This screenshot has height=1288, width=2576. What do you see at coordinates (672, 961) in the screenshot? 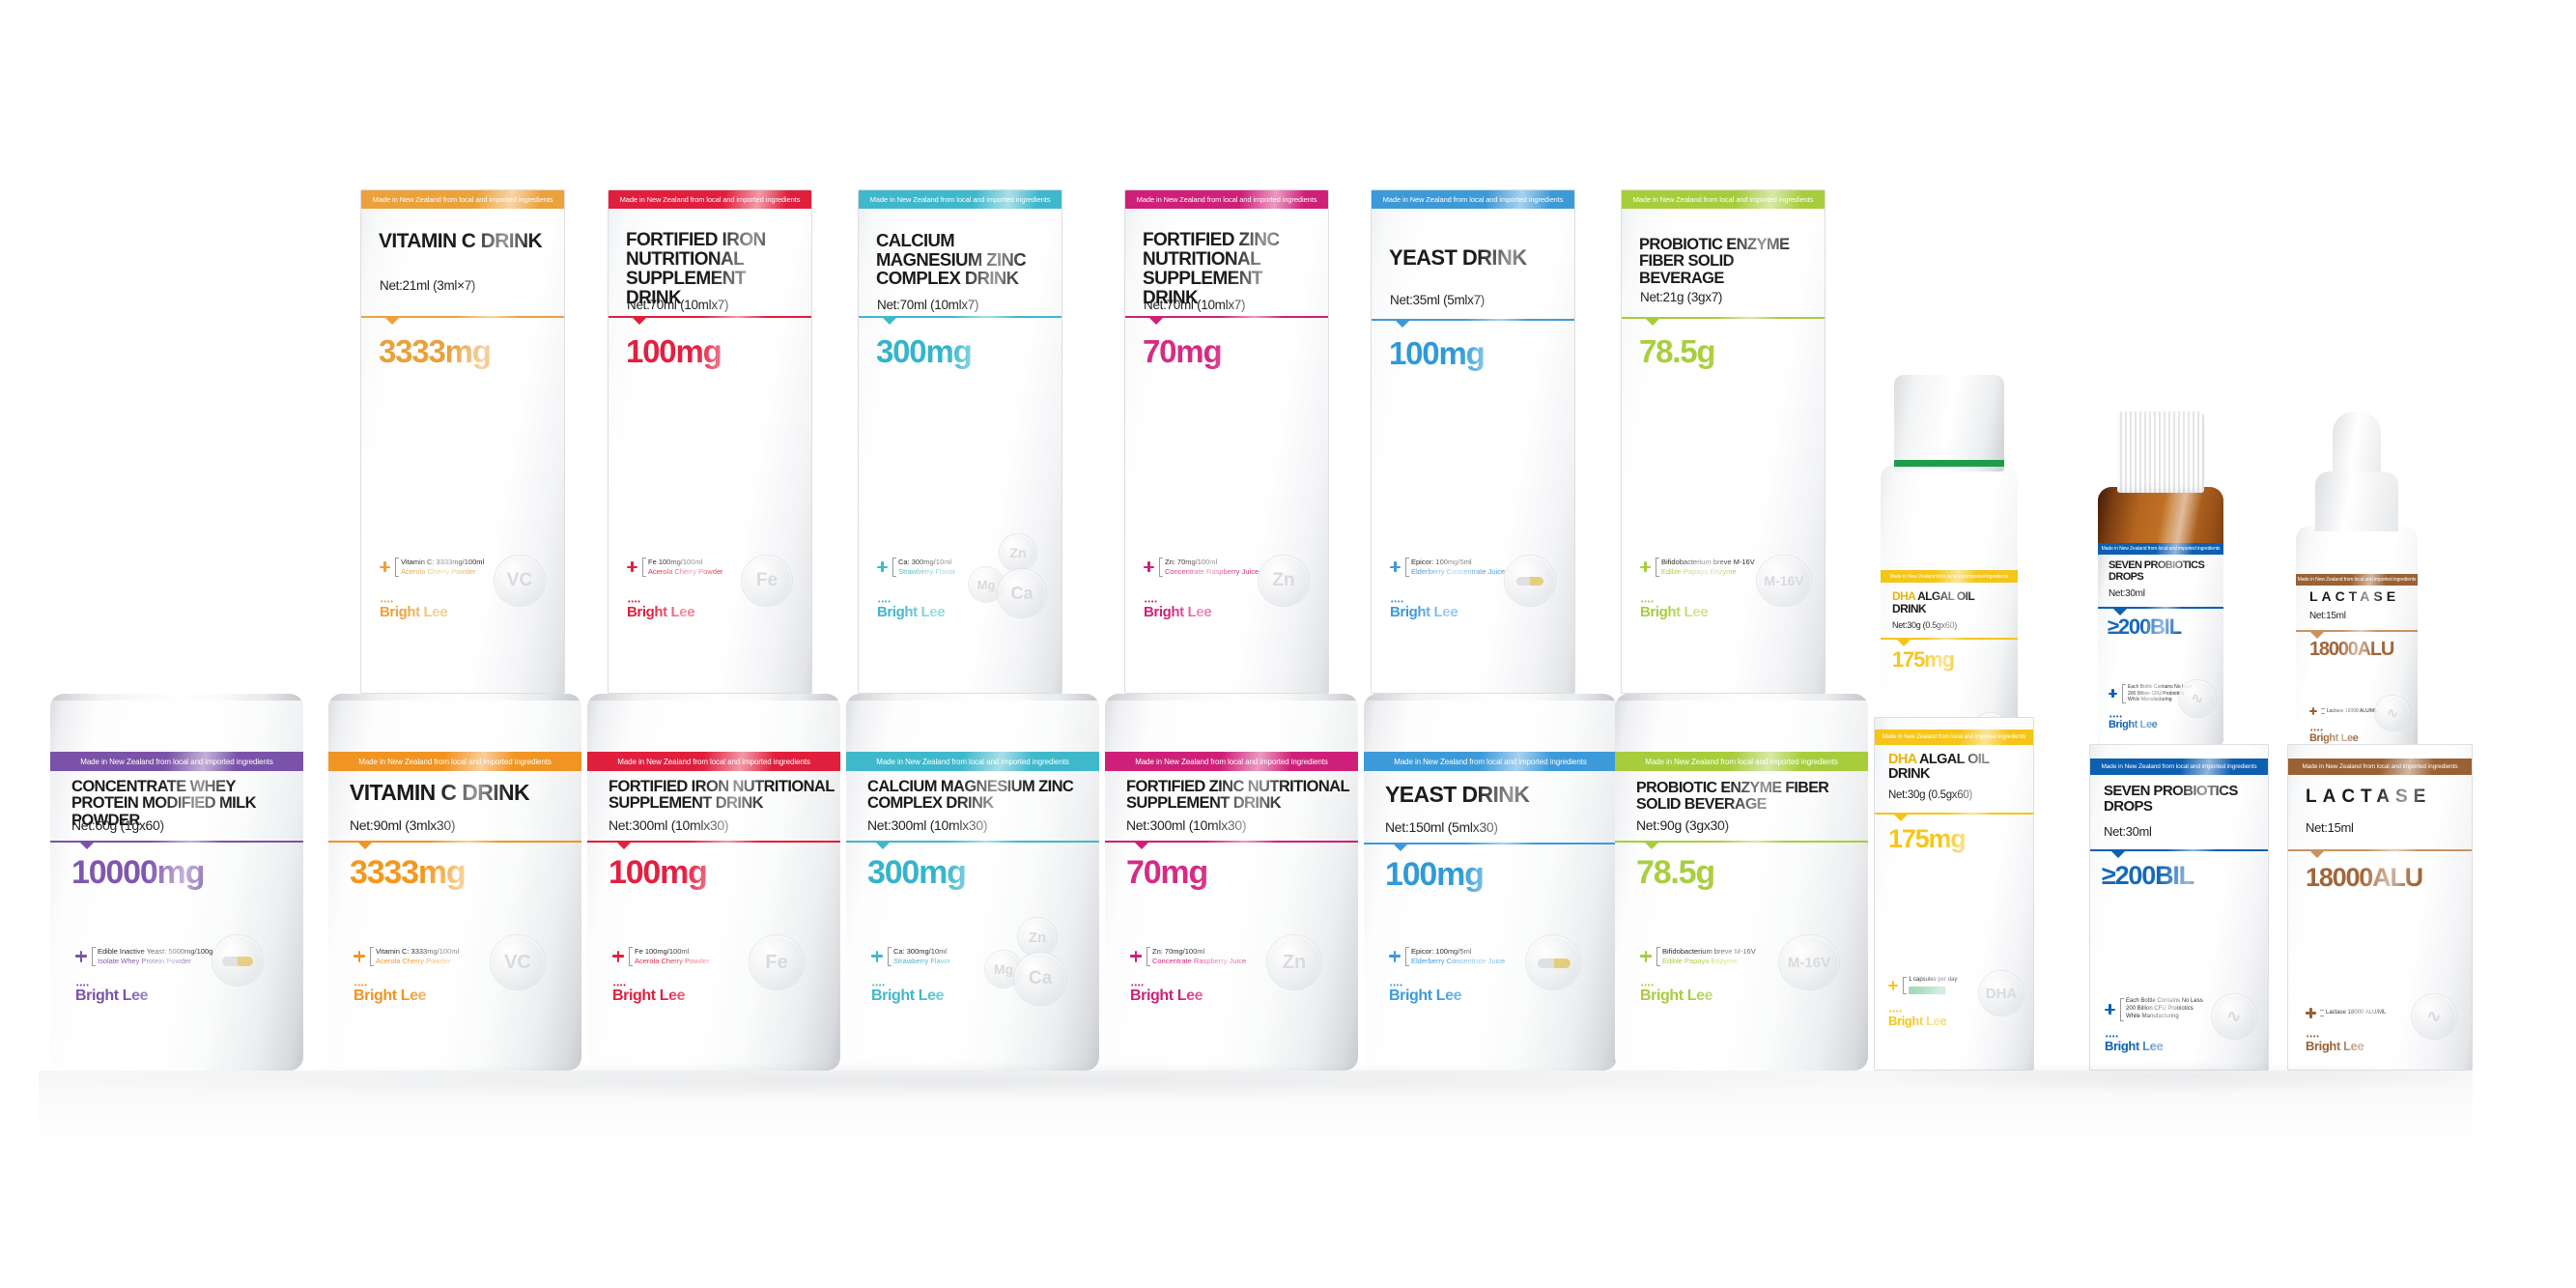
I see `ingredient-line-2: Acerola Cherry Powder` at bounding box center [672, 961].